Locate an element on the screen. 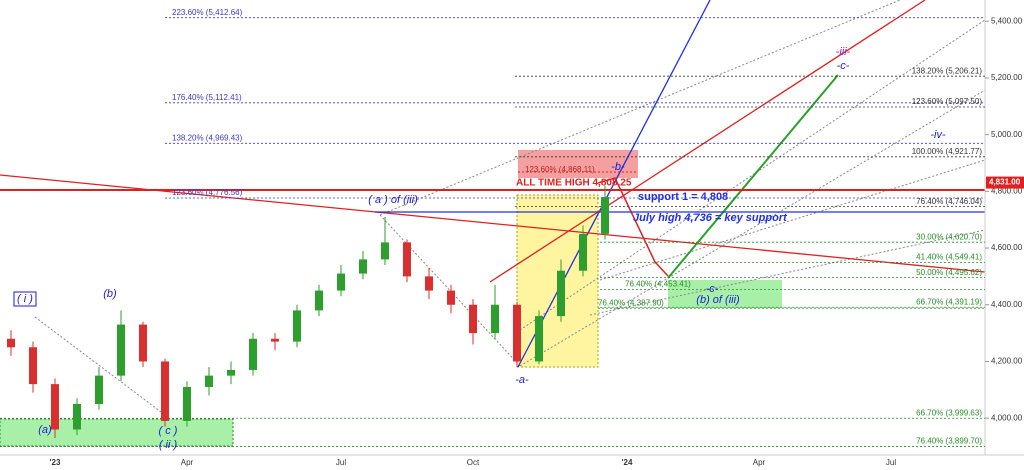 The image size is (1024, 470). price-tag is located at coordinates (1005, 182).